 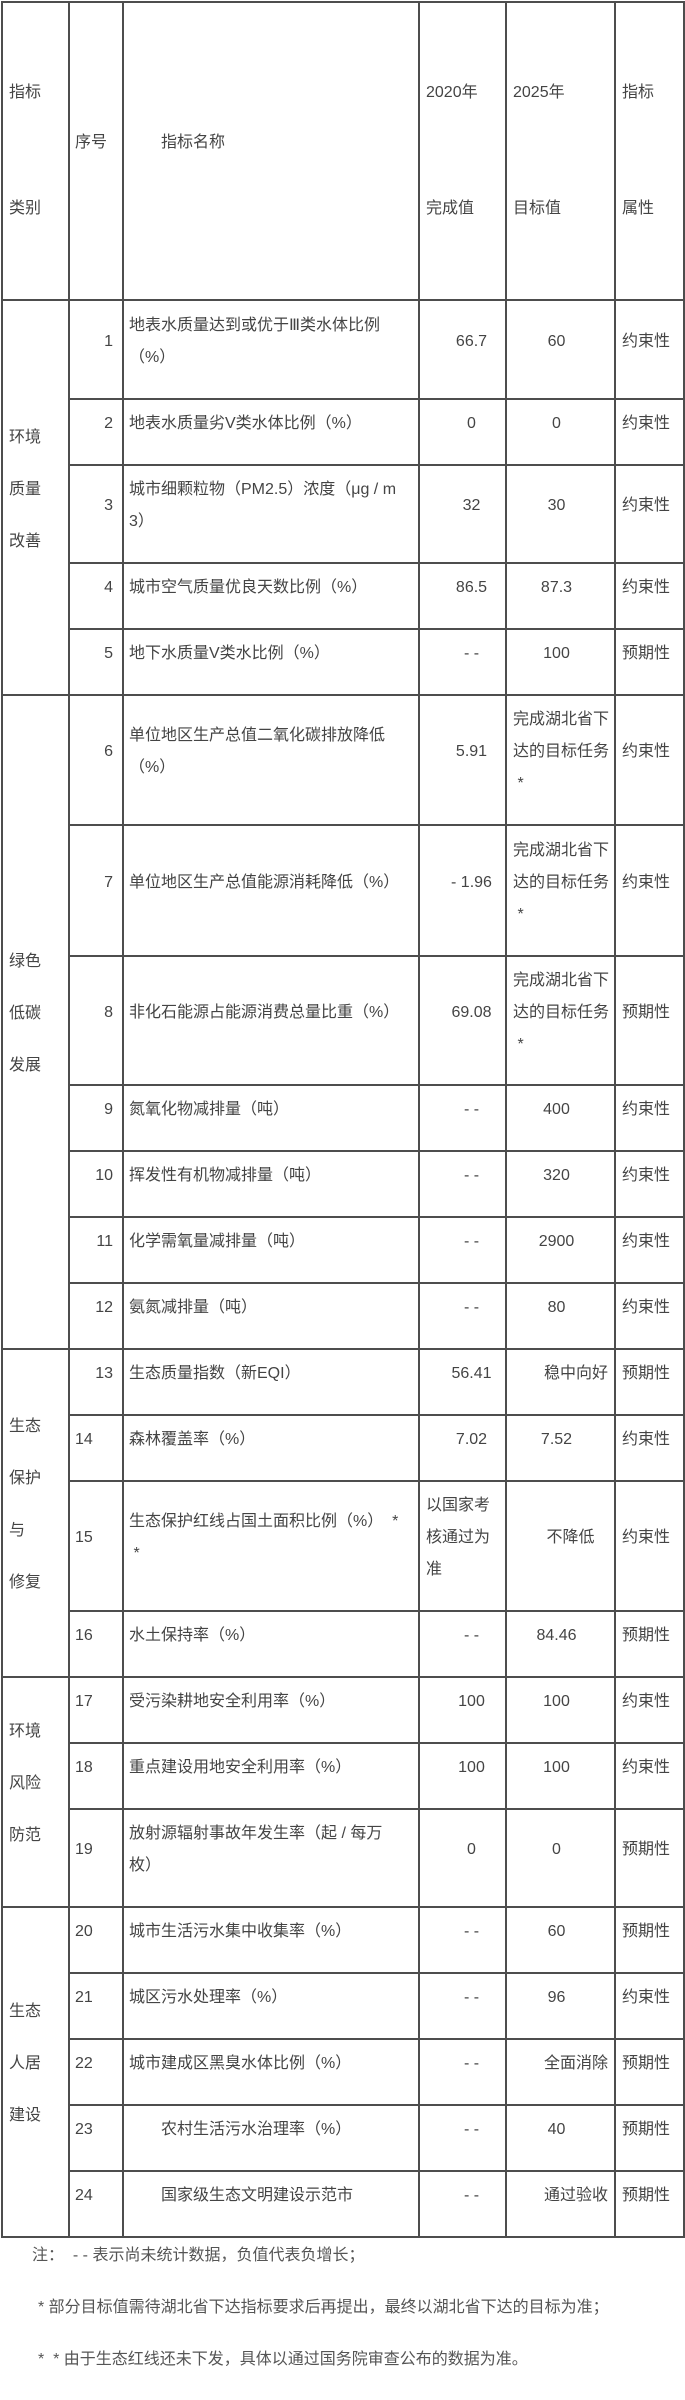 I want to click on seq-cell: 10, so click(x=96, y=1184).